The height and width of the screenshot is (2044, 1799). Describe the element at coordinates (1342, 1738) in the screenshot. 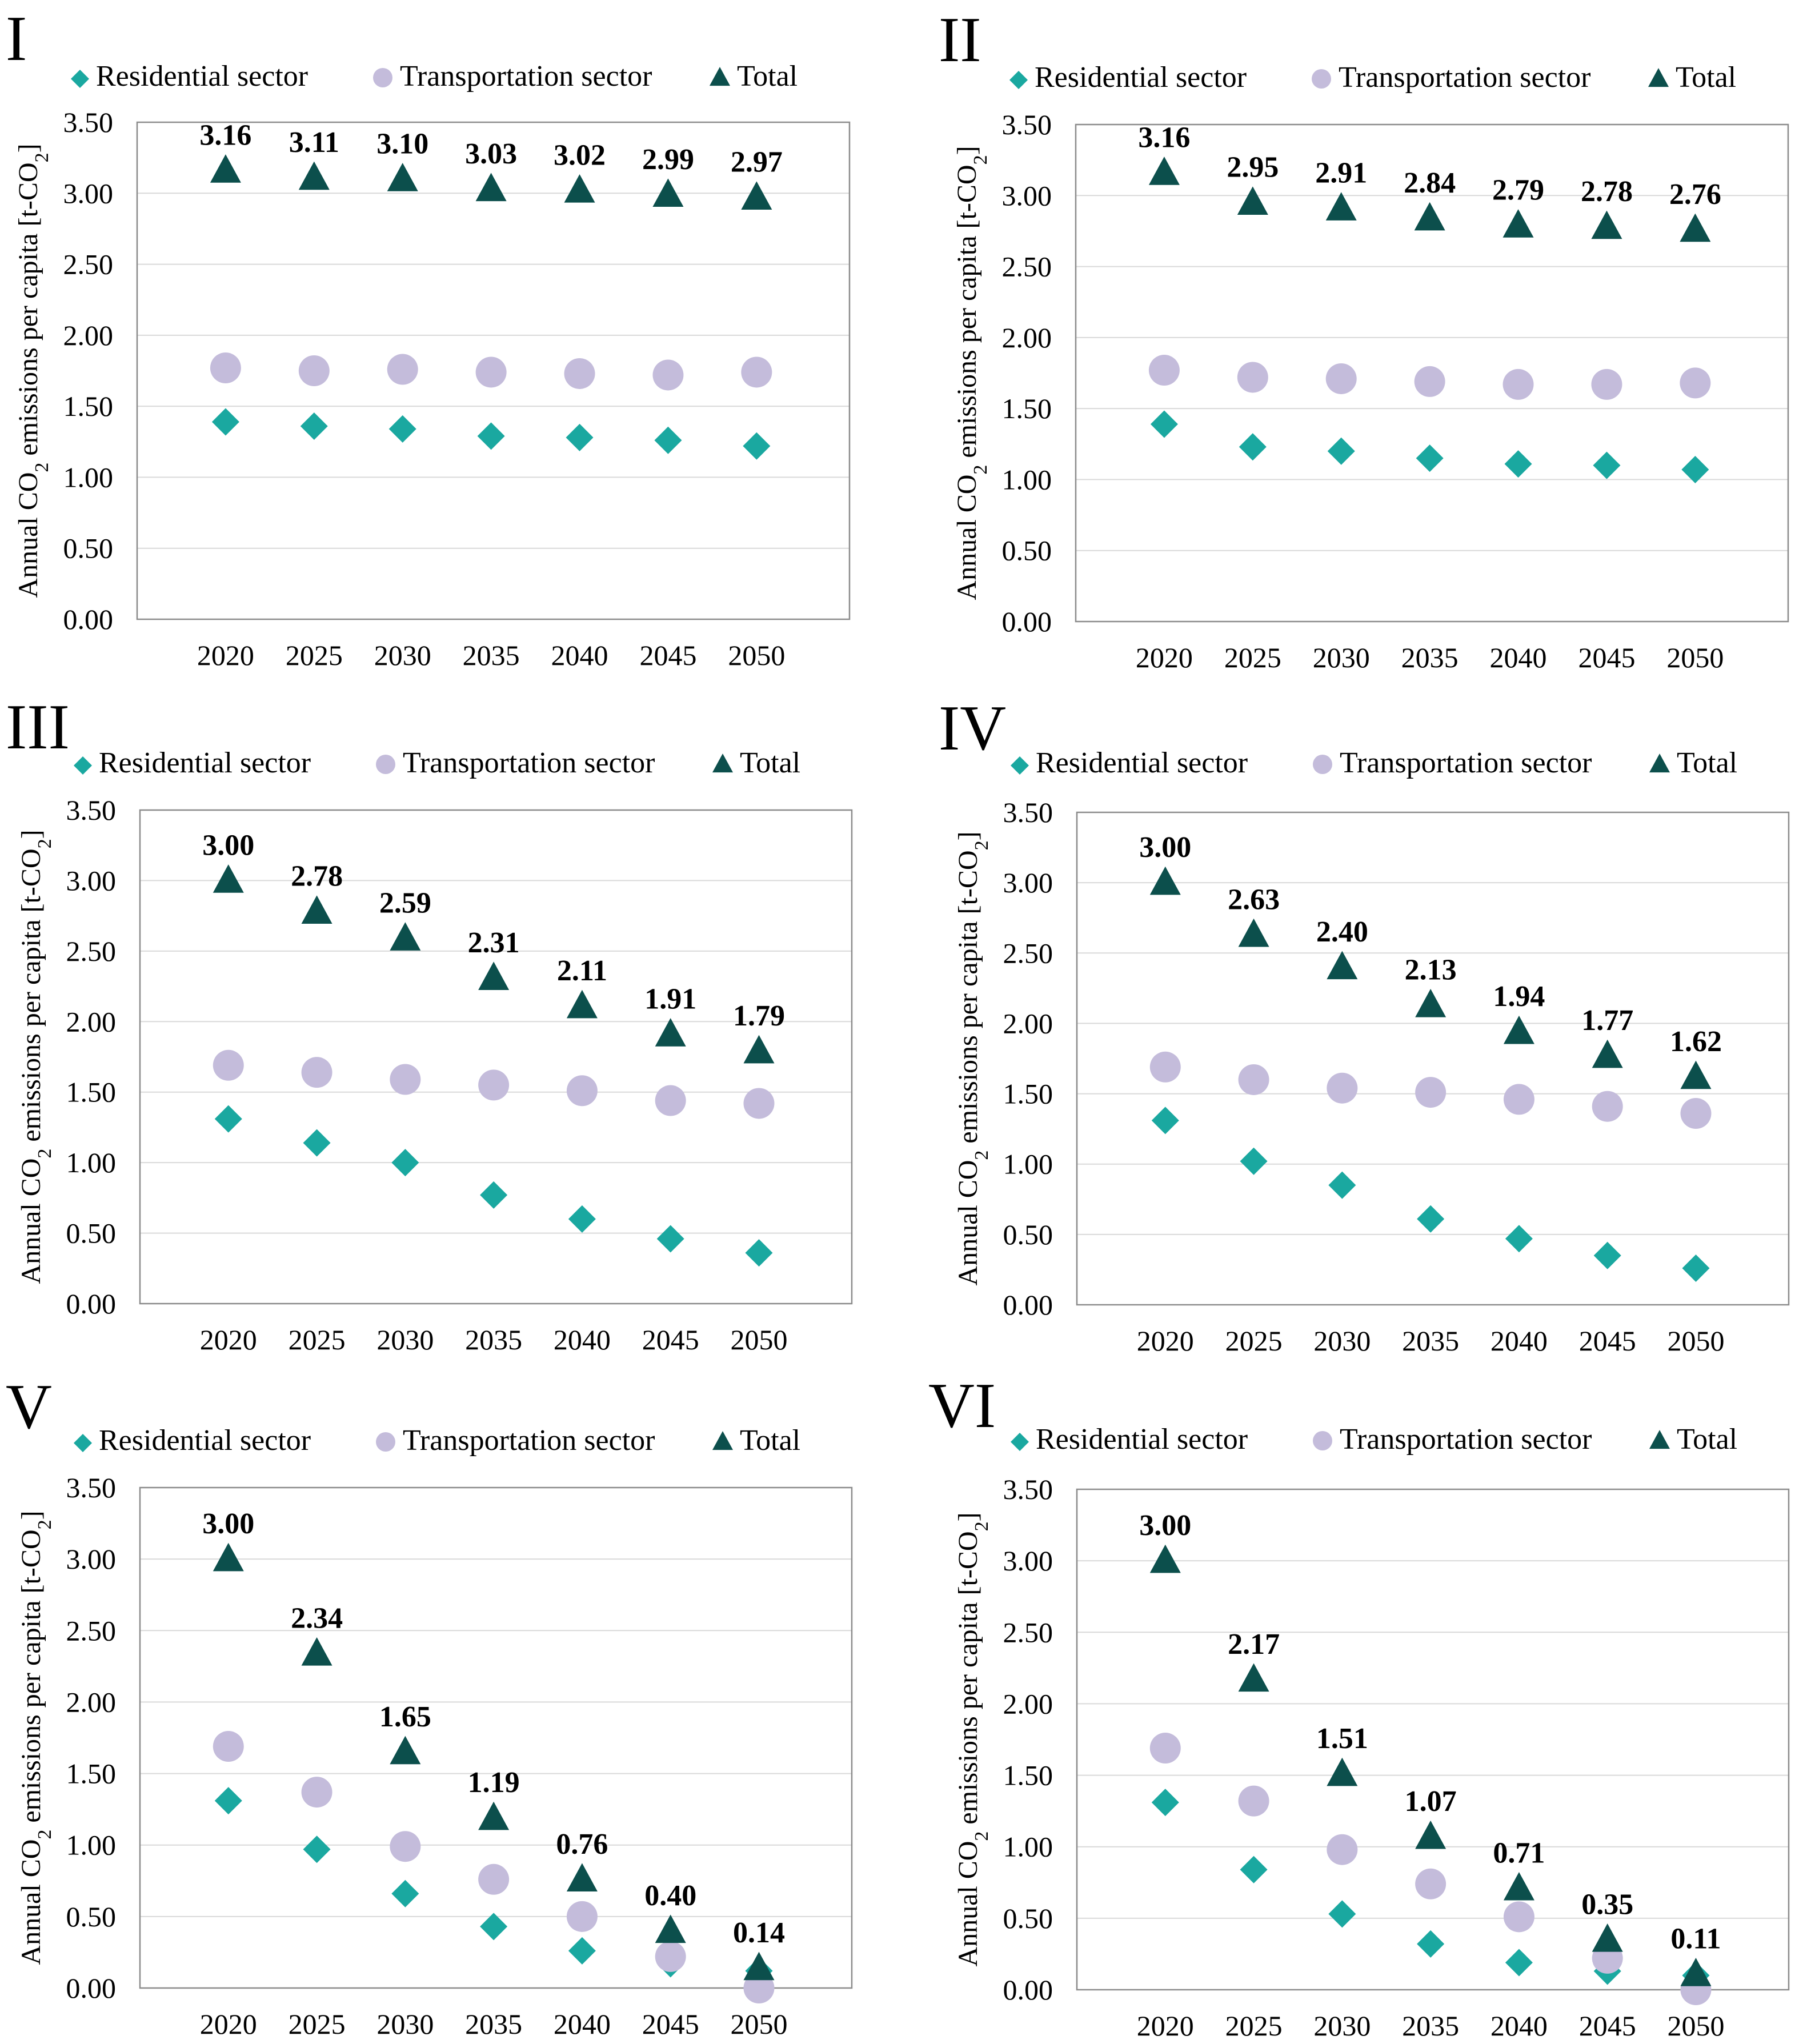

I see `total-data-label: 1.51` at that location.